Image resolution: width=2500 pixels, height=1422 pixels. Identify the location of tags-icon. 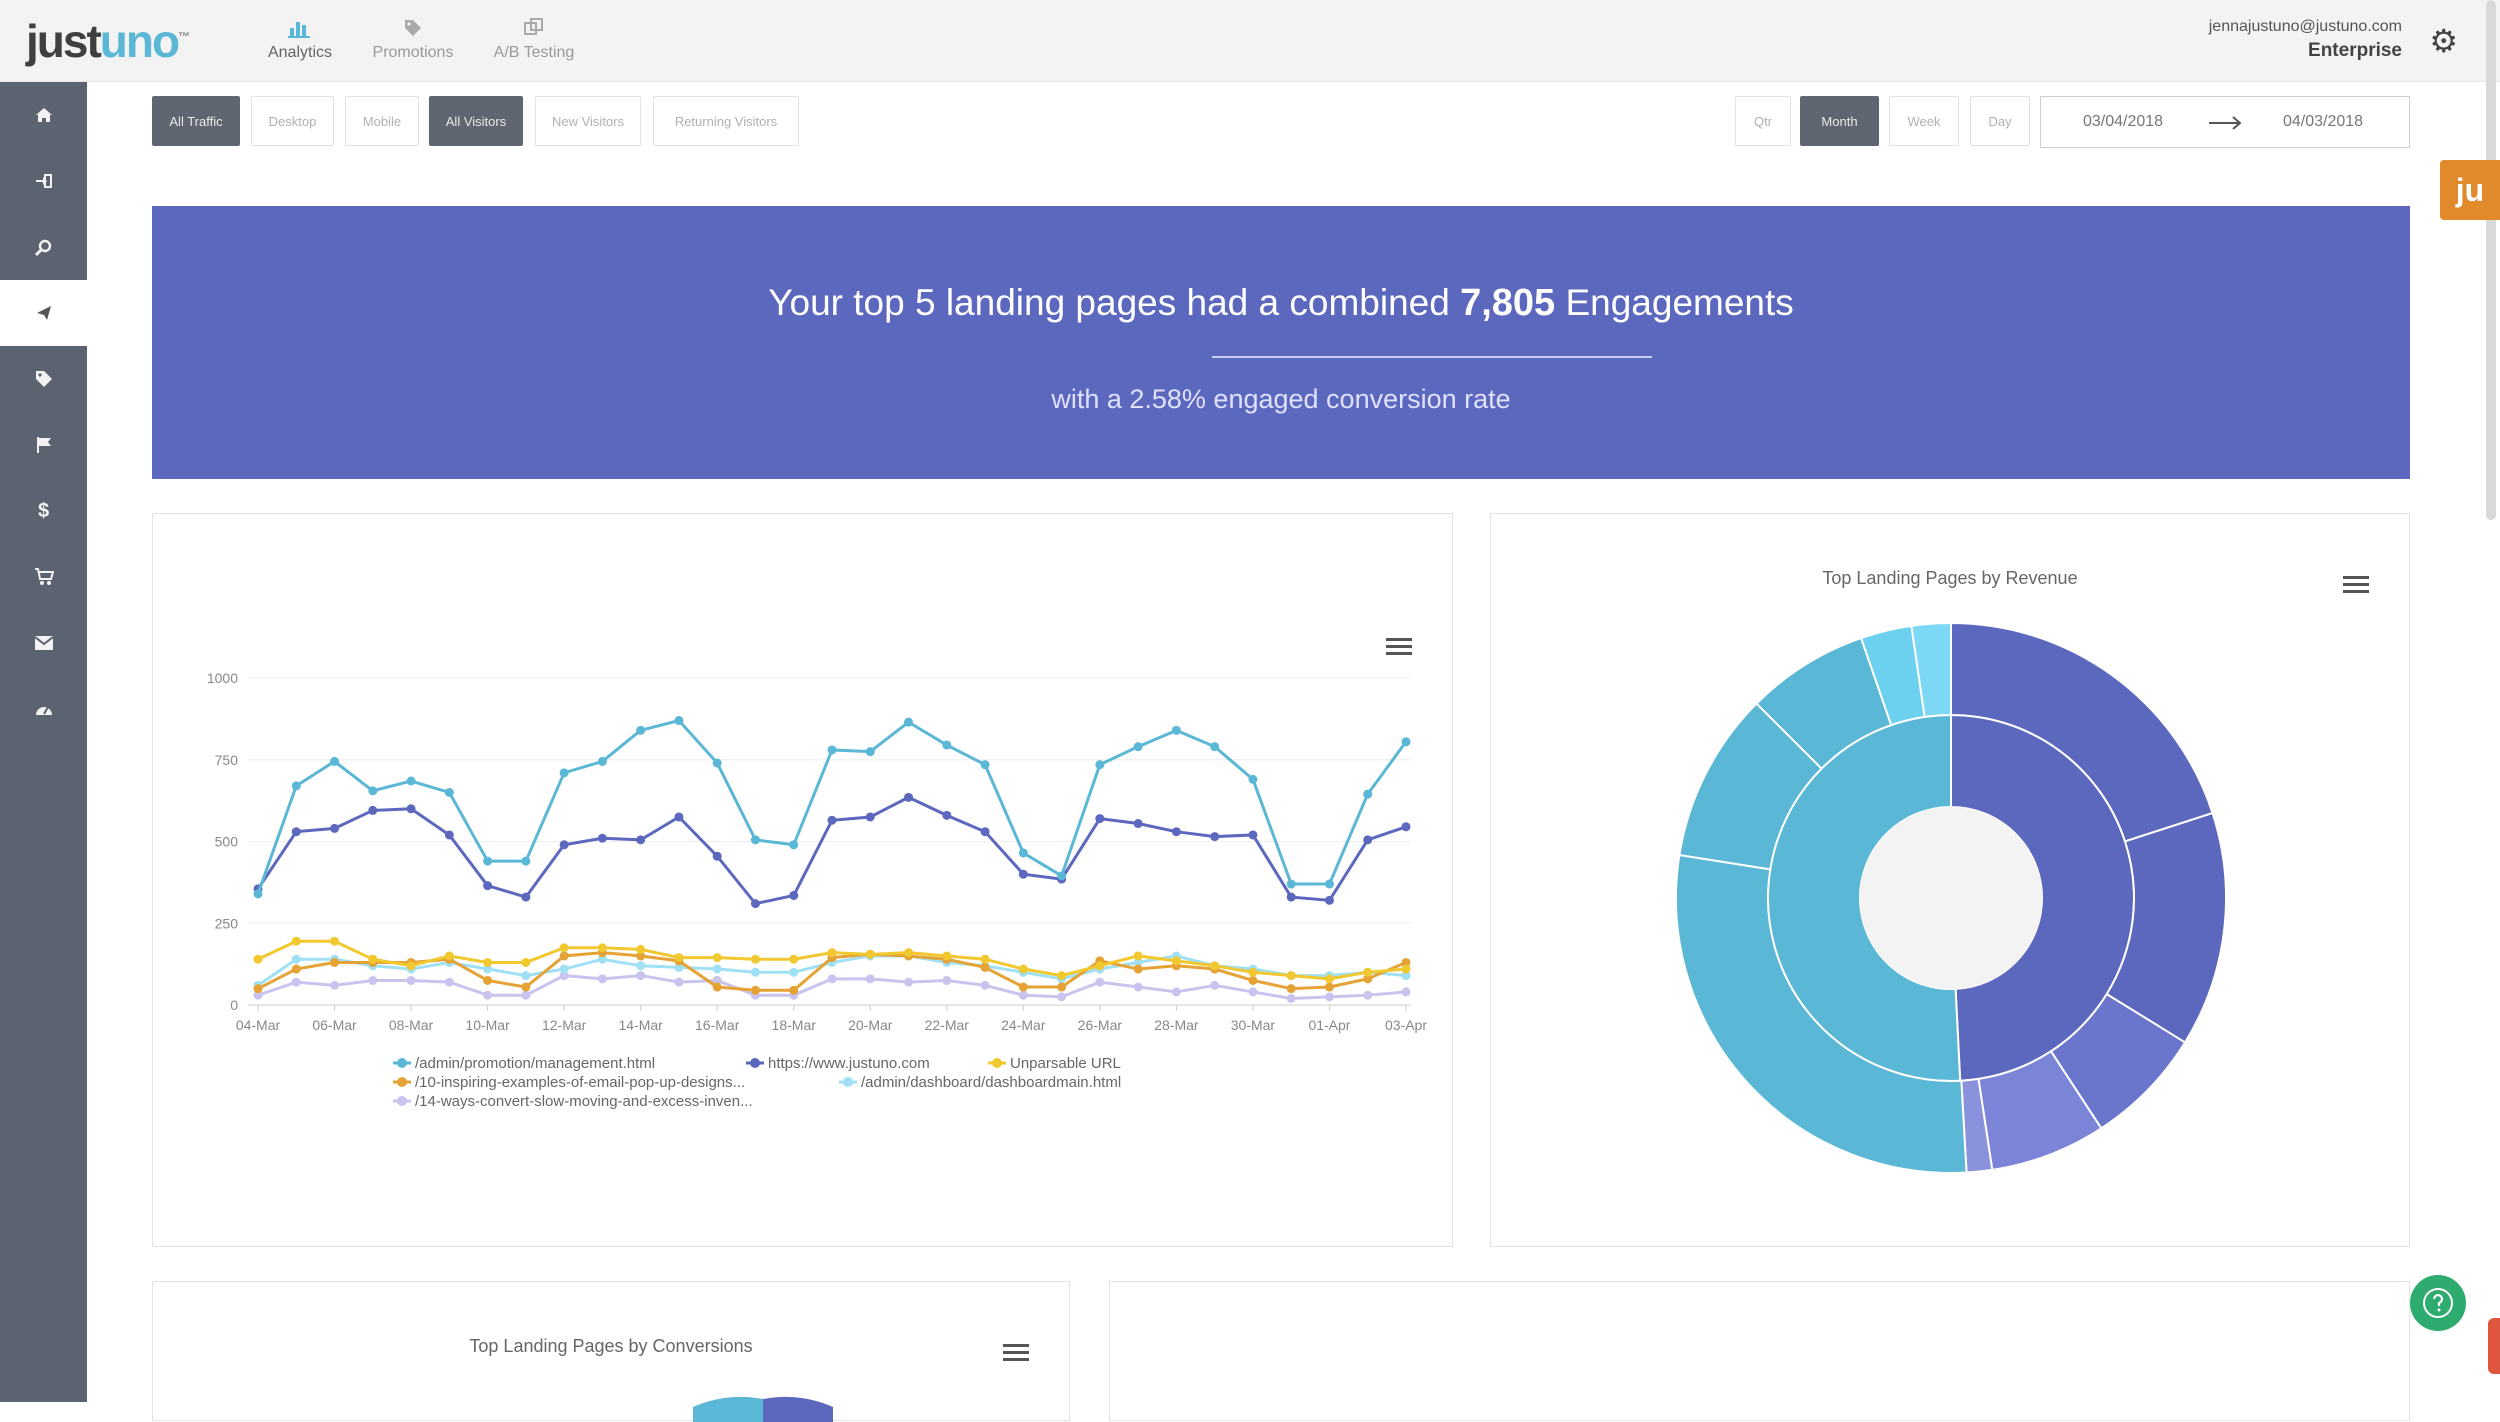
(43, 379).